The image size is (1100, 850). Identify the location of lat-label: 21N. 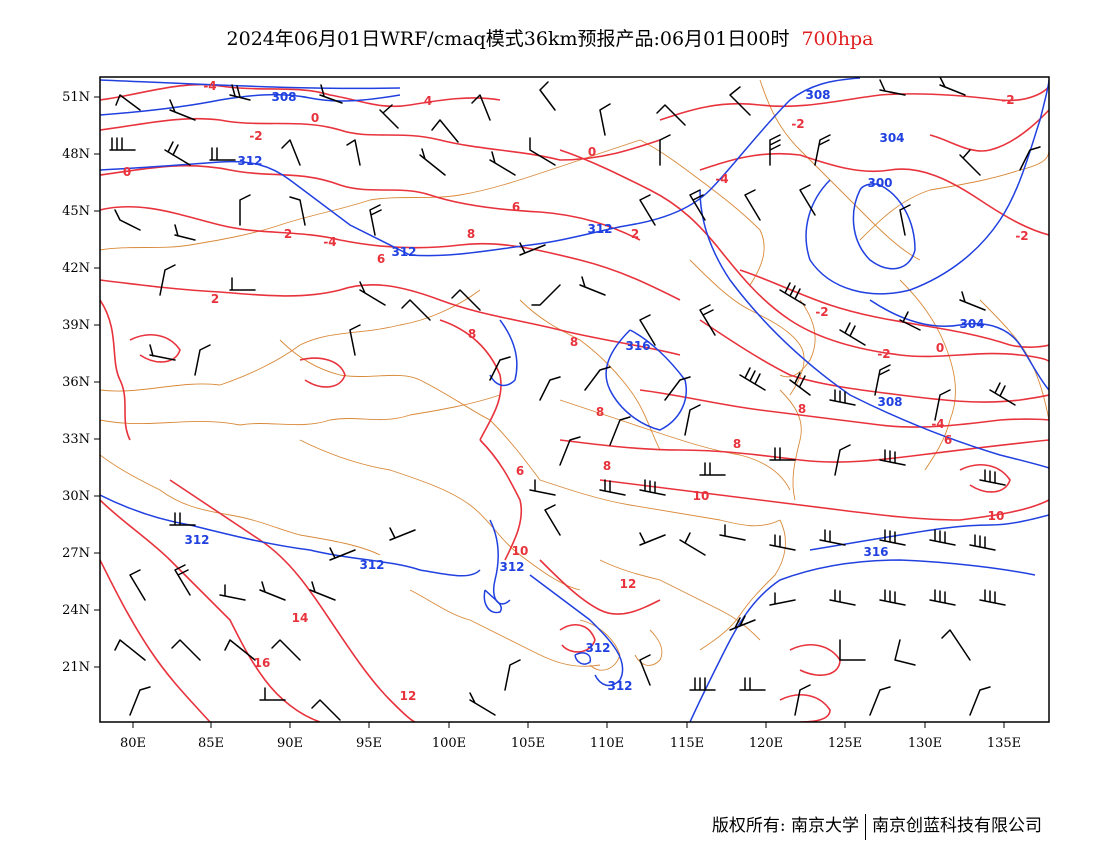
(76, 667).